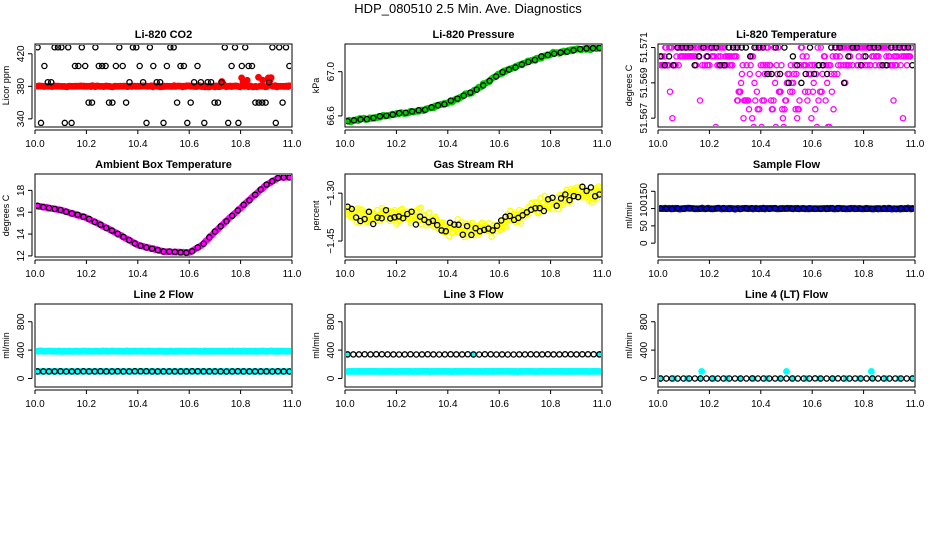 This screenshot has width=936, height=540. I want to click on y-axis-label: ml/min, so click(316, 345).